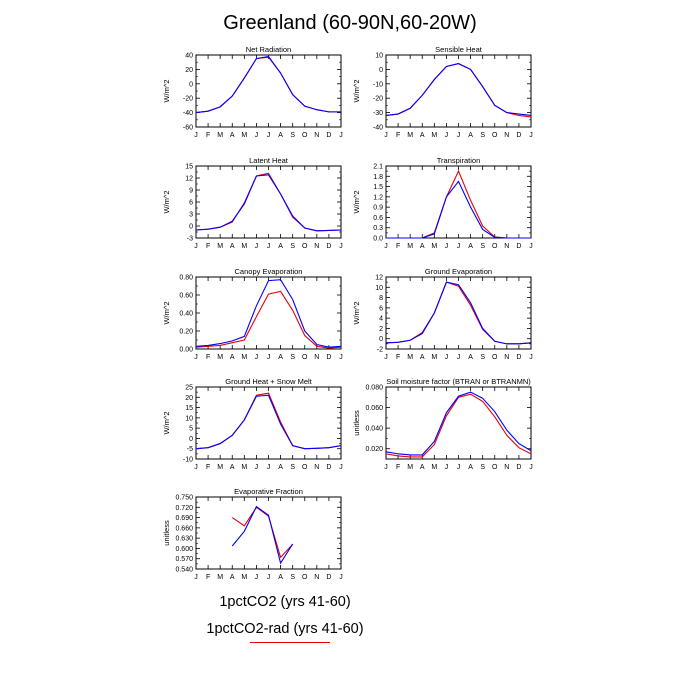 This screenshot has height=700, width=700. What do you see at coordinates (378, 113) in the screenshot?
I see `y-tick-label: -30` at bounding box center [378, 113].